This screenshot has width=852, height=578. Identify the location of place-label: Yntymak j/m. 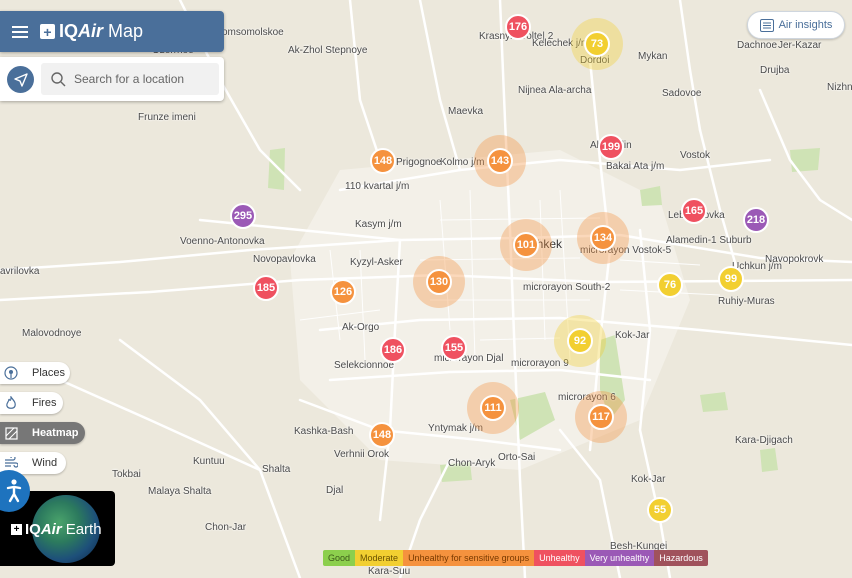
(456, 428).